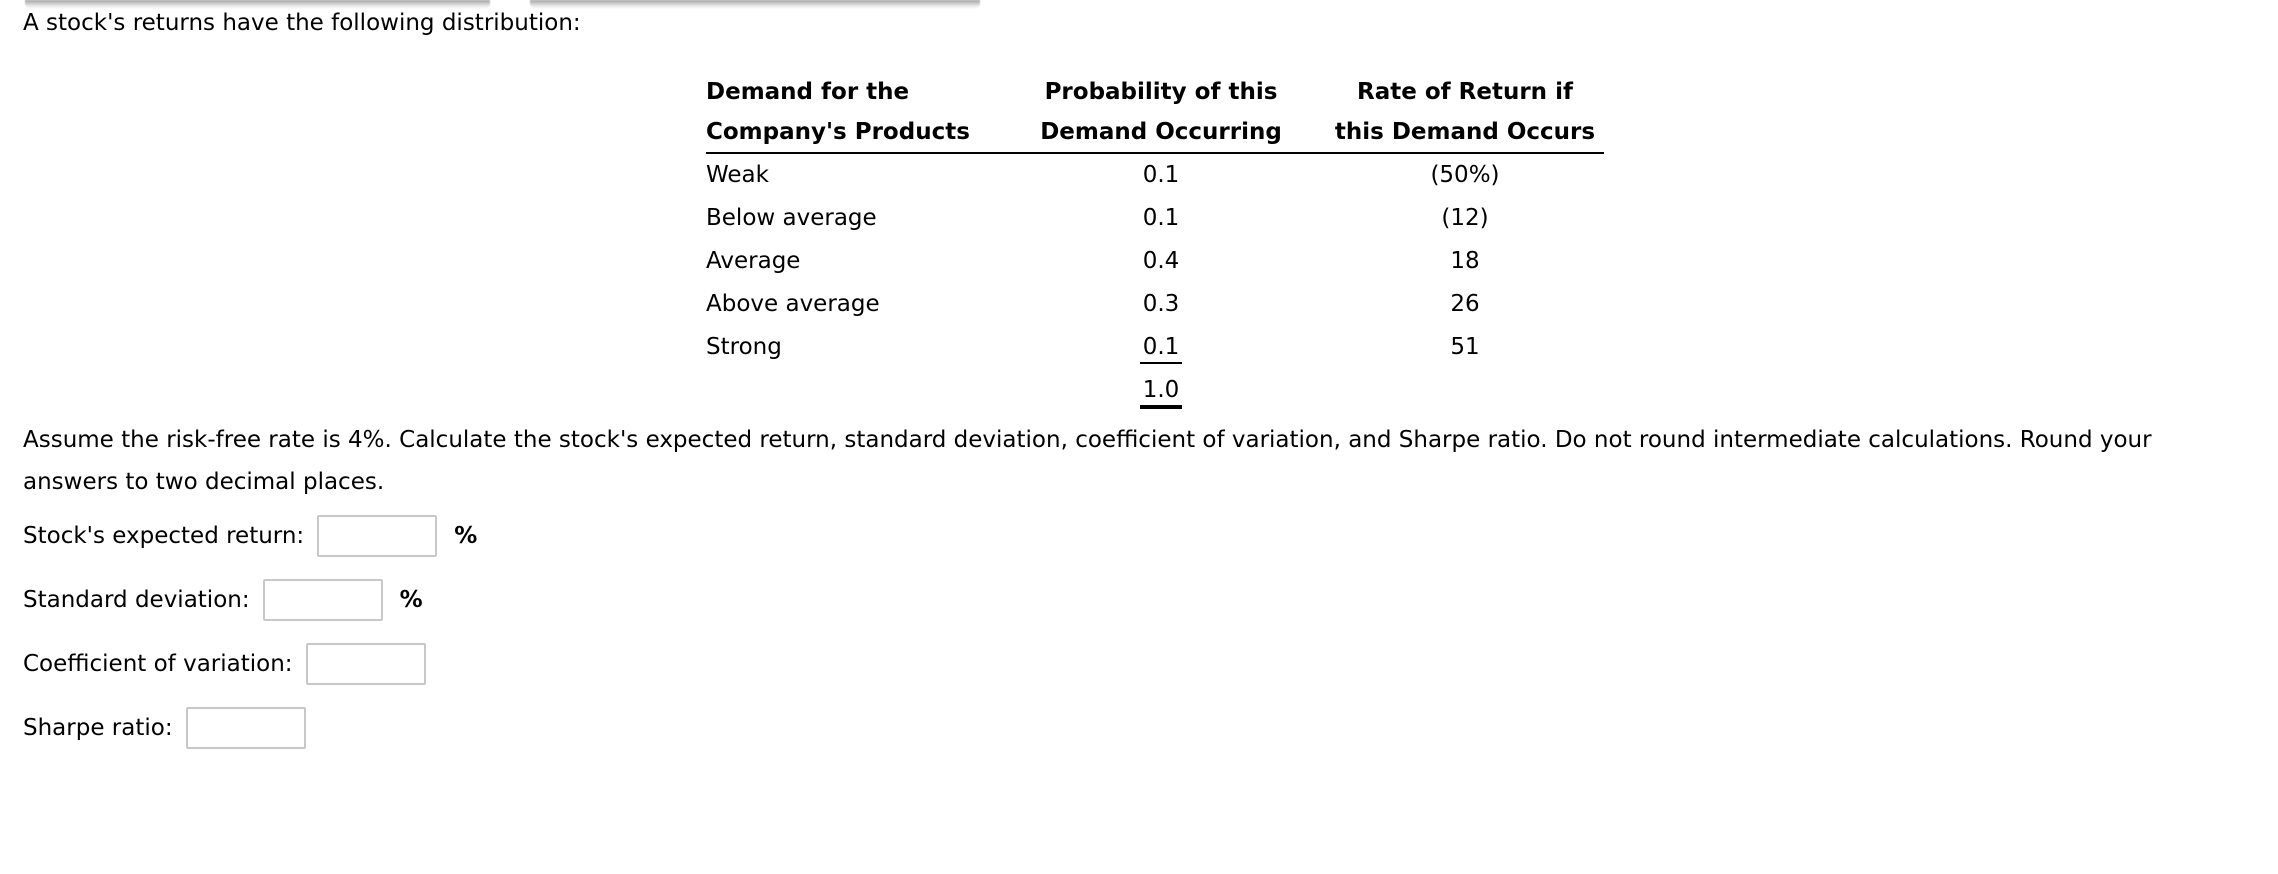 This screenshot has height=874, width=2278. I want to click on cutoff-button-shadow-right, so click(755, 5).